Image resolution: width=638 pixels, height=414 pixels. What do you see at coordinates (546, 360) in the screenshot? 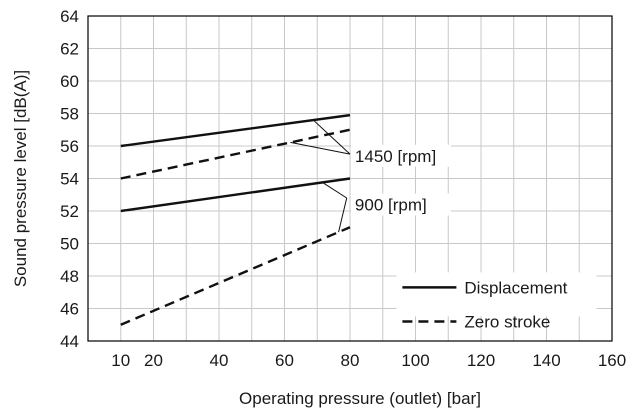
I see `x-tick-label: 140` at bounding box center [546, 360].